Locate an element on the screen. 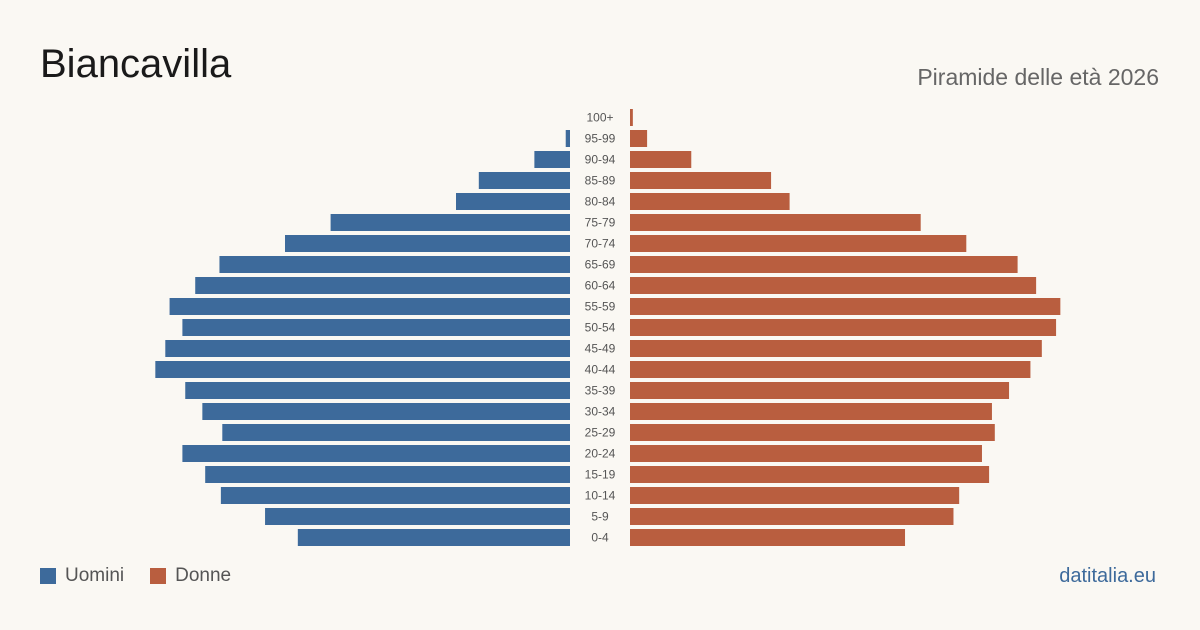 This screenshot has width=1200, height=630. age-group-label: 30-34 is located at coordinates (600, 412).